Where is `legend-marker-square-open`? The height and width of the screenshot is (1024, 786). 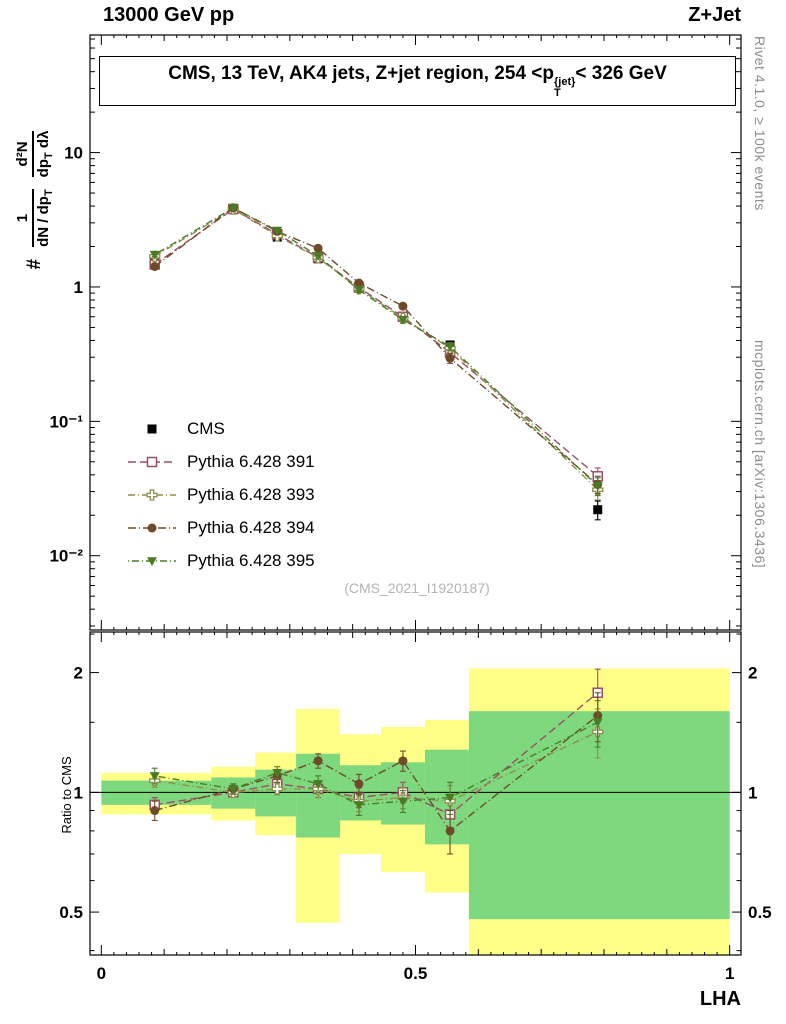
legend-marker-square-open is located at coordinates (152, 461).